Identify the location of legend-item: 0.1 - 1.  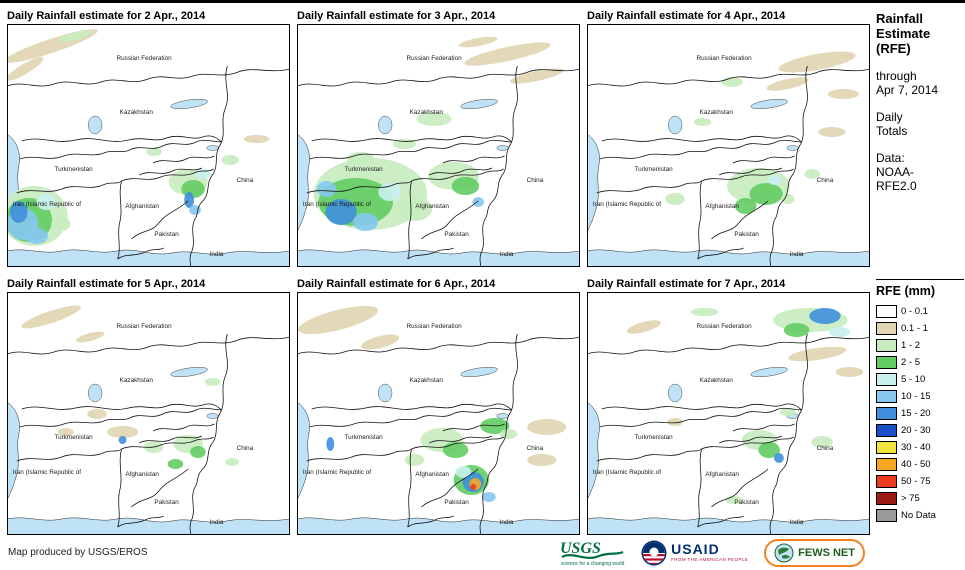
(920, 328).